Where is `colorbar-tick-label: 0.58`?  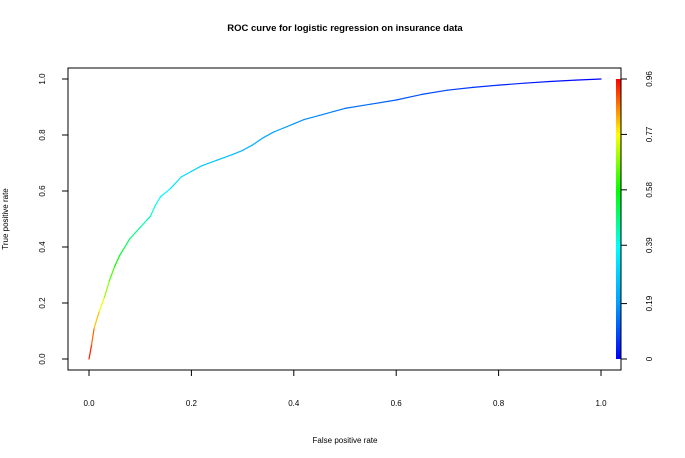
colorbar-tick-label: 0.58 is located at coordinates (649, 190).